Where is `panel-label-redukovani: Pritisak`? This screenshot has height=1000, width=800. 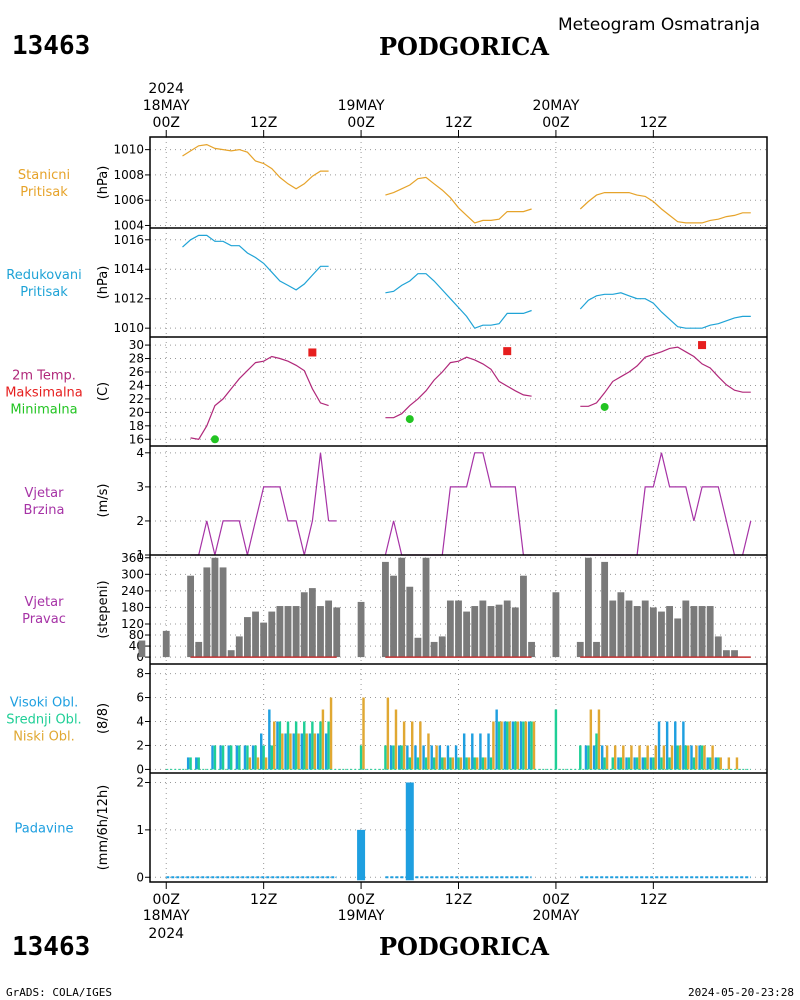 panel-label-redukovani: Pritisak is located at coordinates (44, 292).